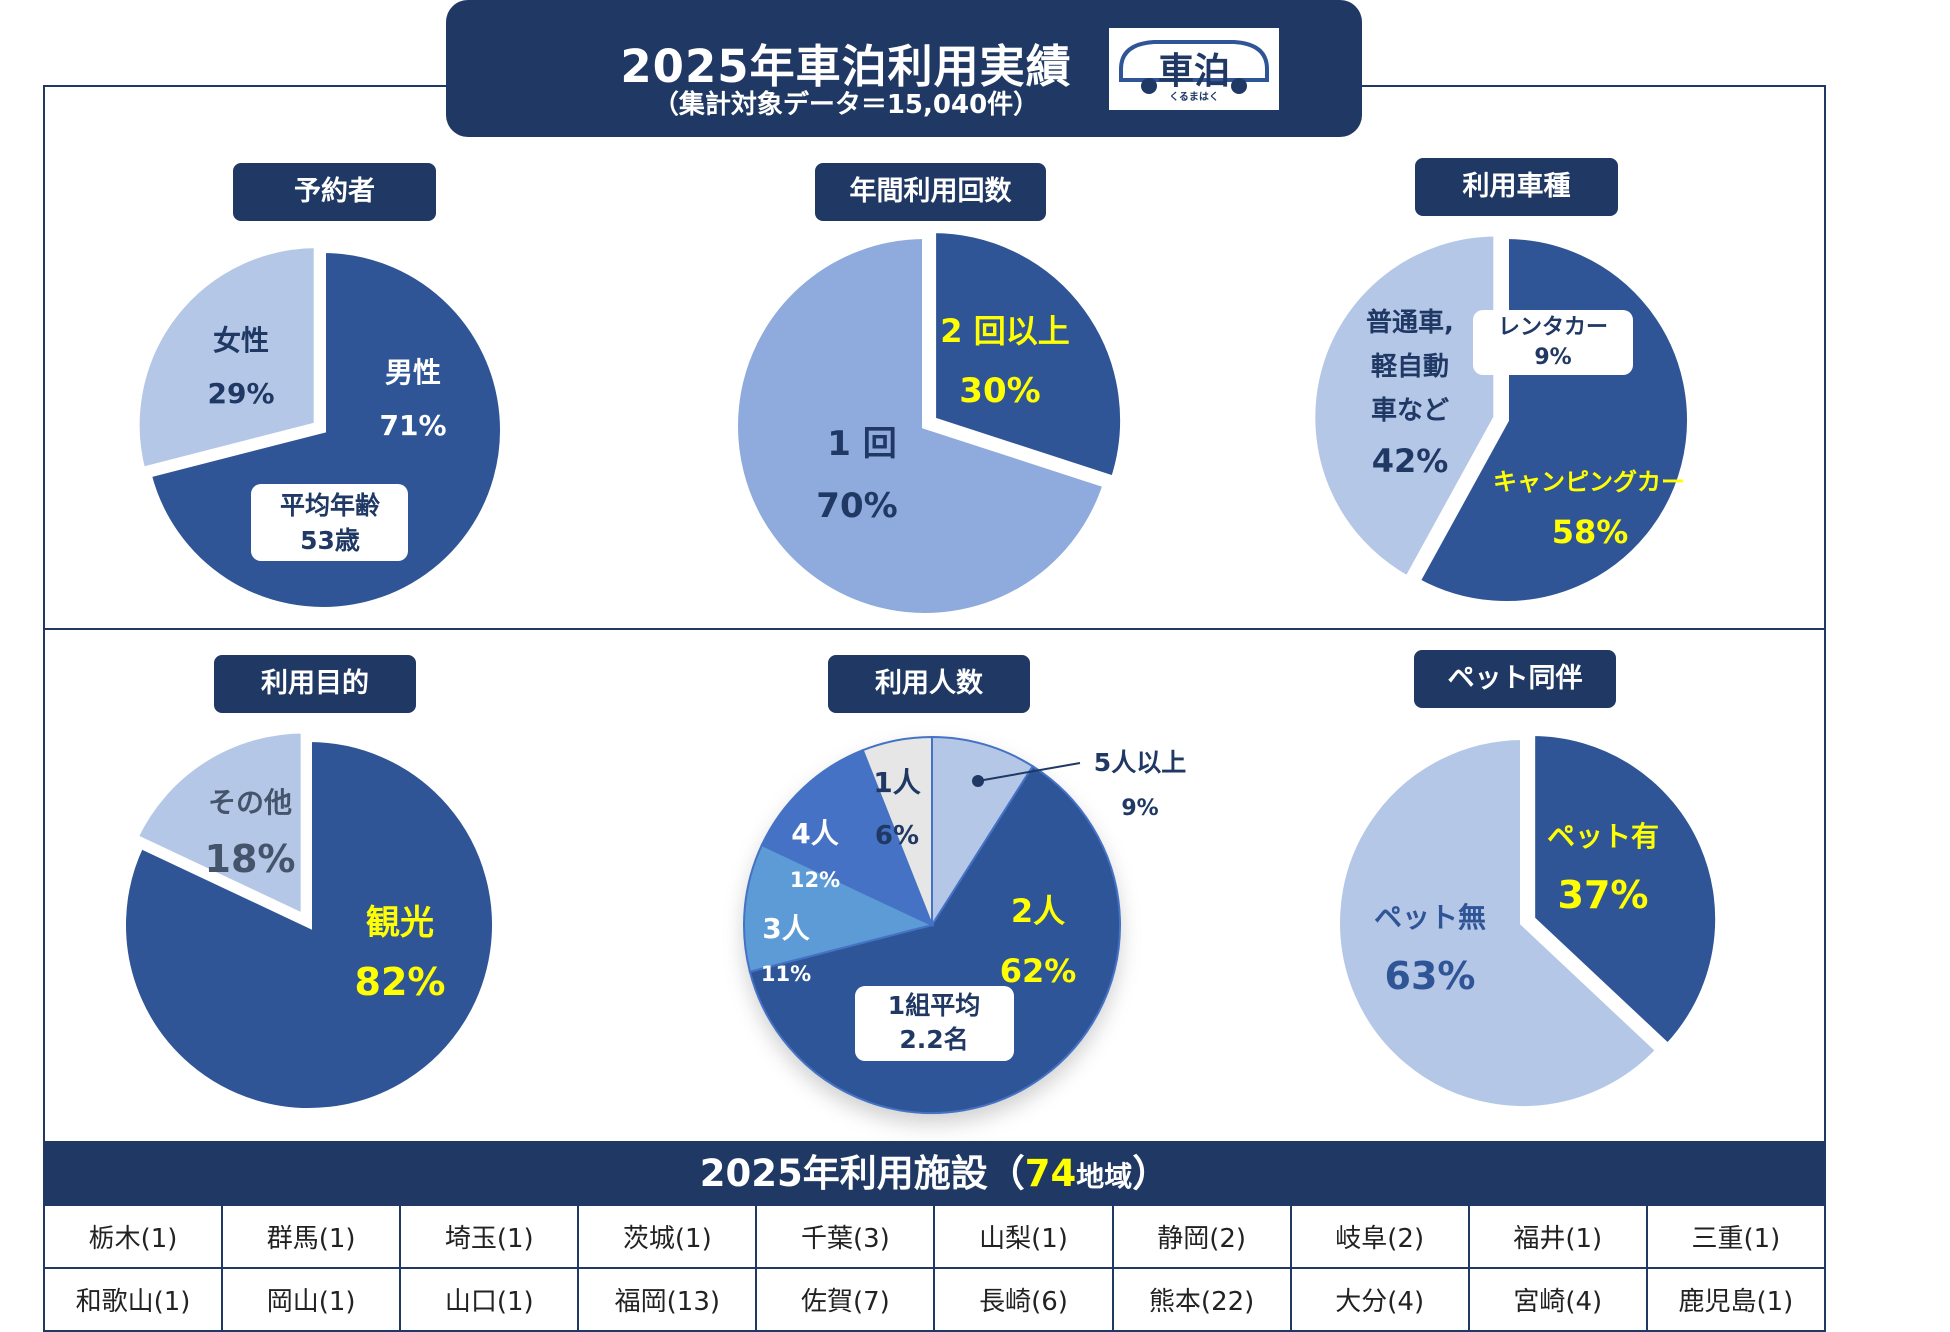  I want to click on label-purpose: 利用目的, so click(315, 684).